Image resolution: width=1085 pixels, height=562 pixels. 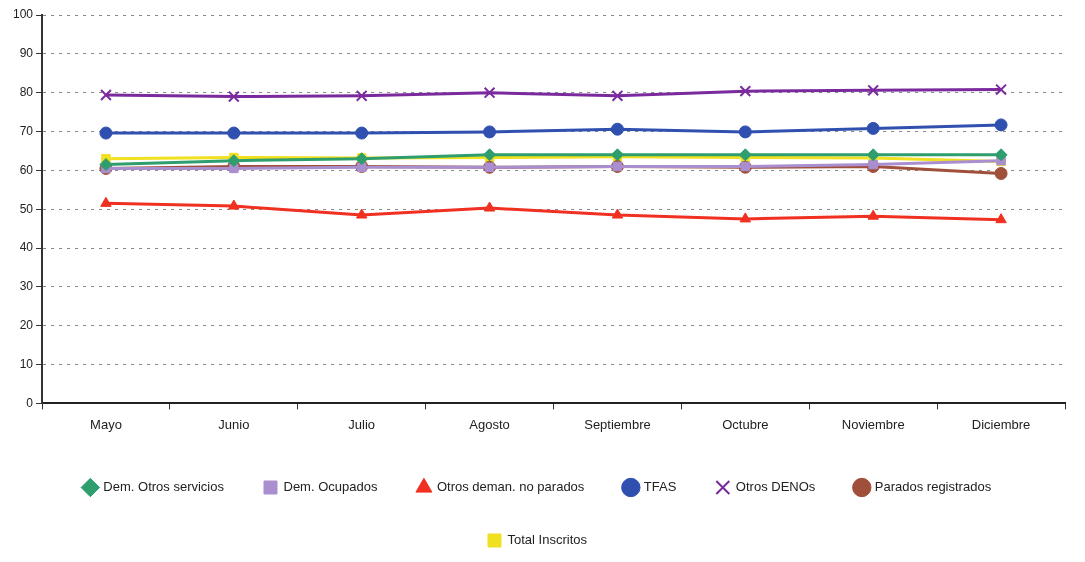 What do you see at coordinates (23, 14) in the screenshot?
I see `y-tick-label: 100` at bounding box center [23, 14].